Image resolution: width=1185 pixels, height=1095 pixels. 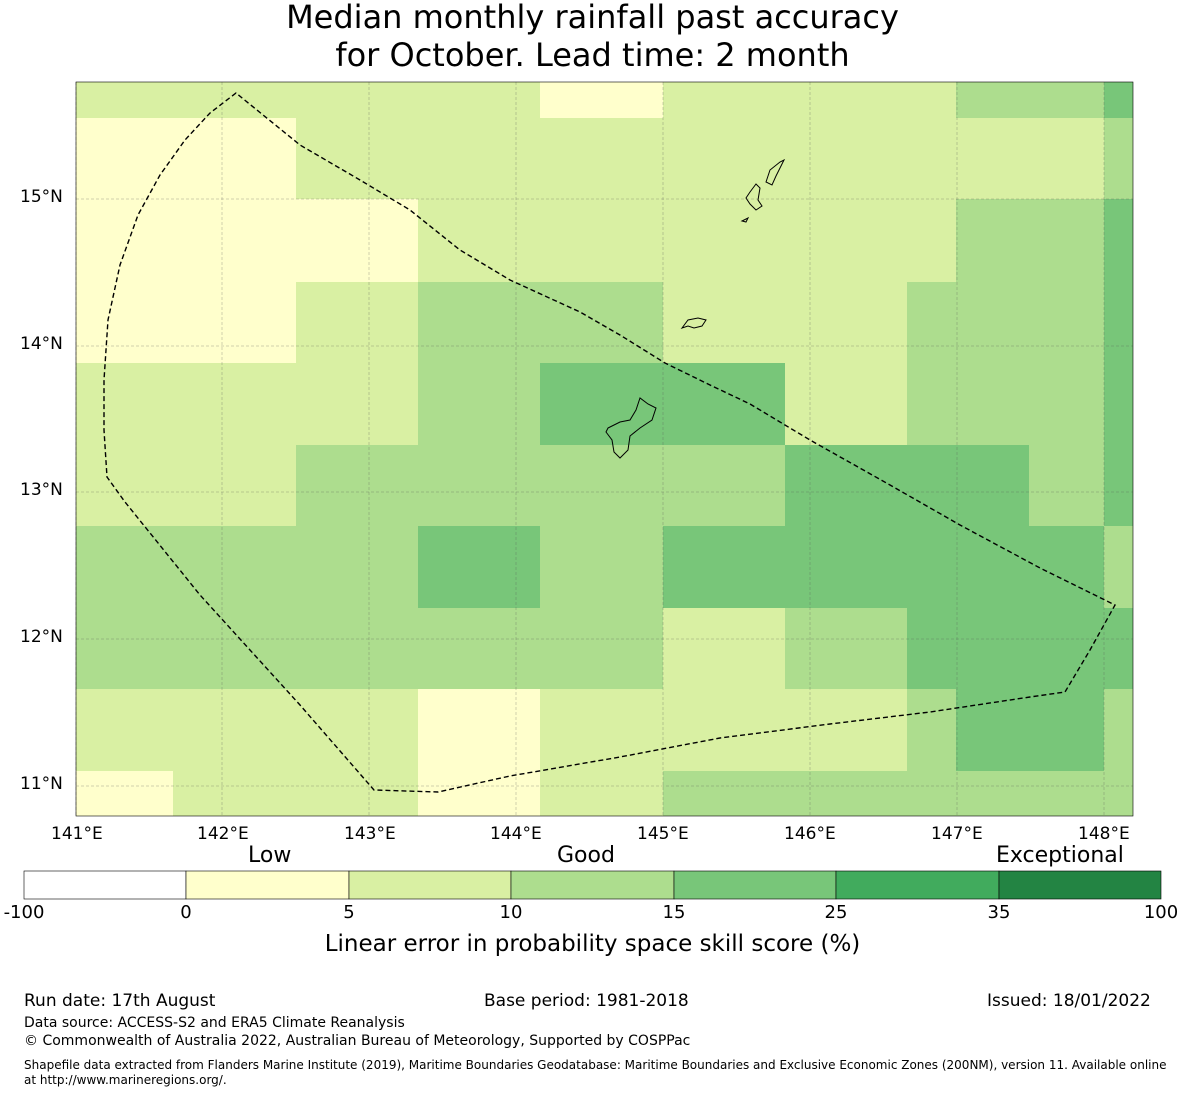 I want to click on legend-category-good: Good, so click(x=586, y=855).